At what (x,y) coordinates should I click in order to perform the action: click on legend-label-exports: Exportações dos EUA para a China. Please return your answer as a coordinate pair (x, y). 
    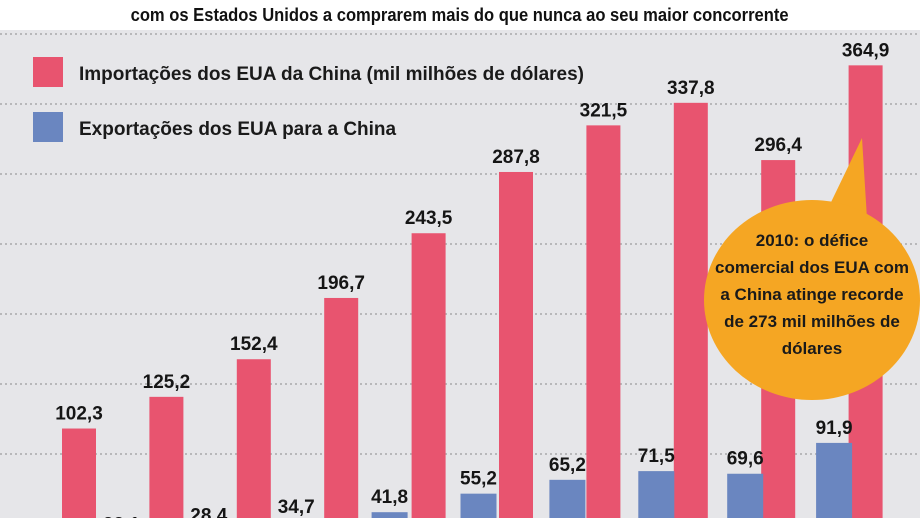
    Looking at the image, I should click on (238, 129).